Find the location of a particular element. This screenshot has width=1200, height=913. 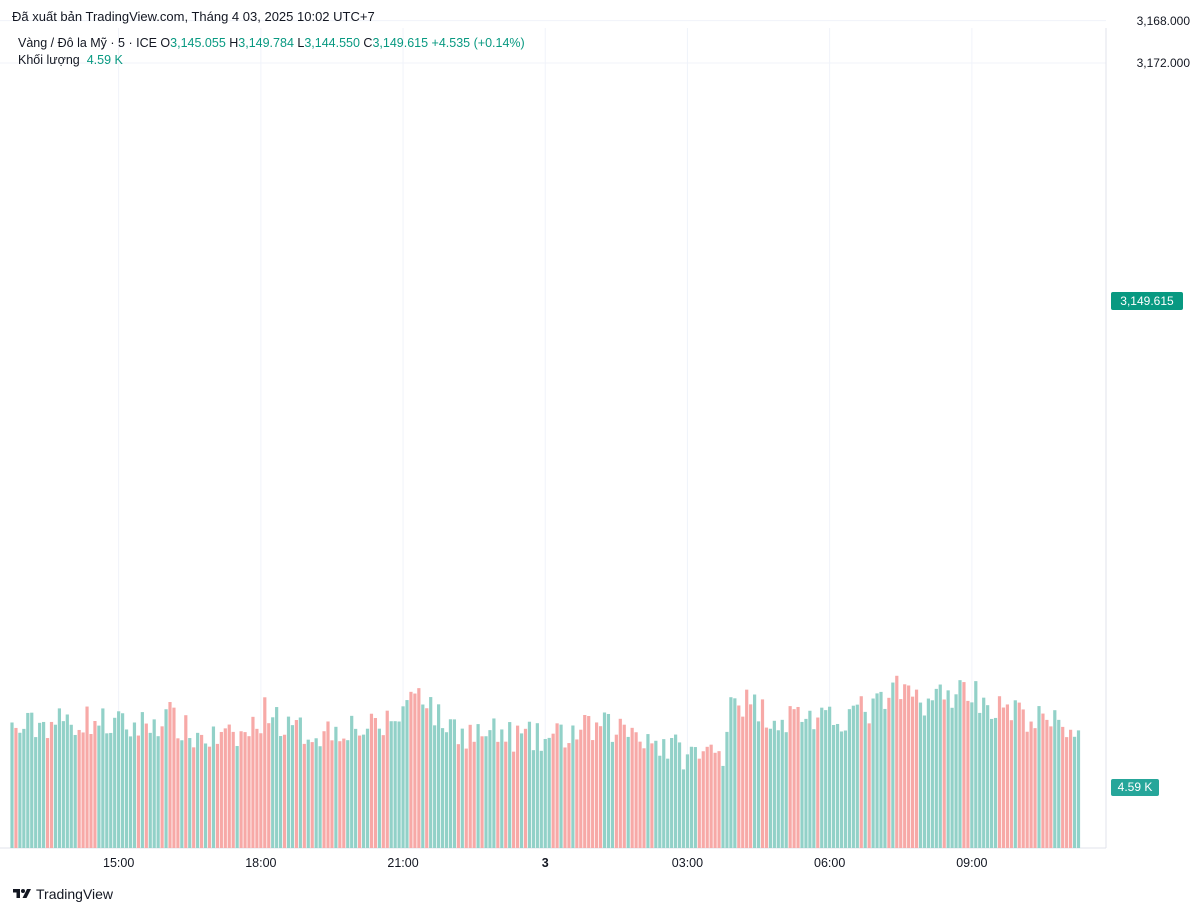

tradingview-brand: TradingView is located at coordinates (62, 894).